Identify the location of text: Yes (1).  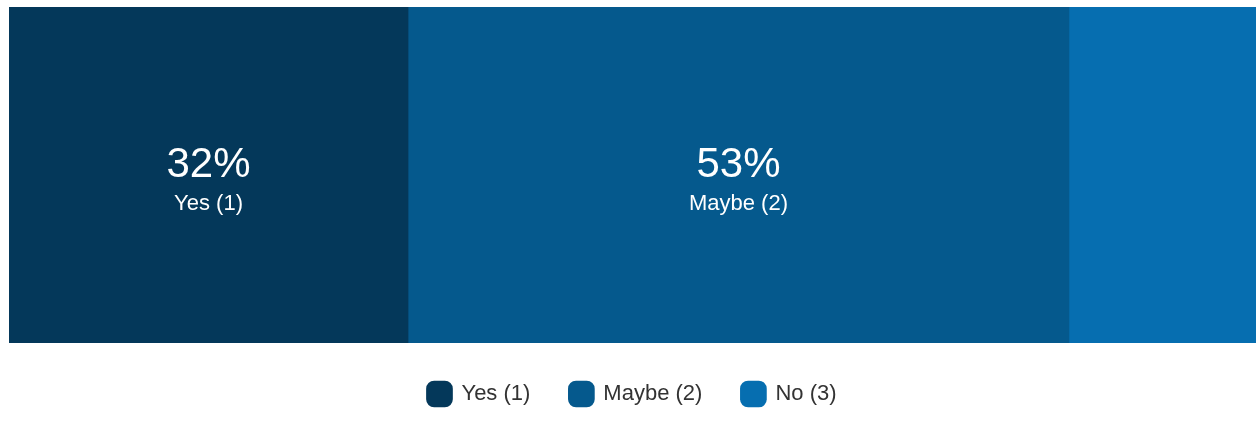
(208, 202).